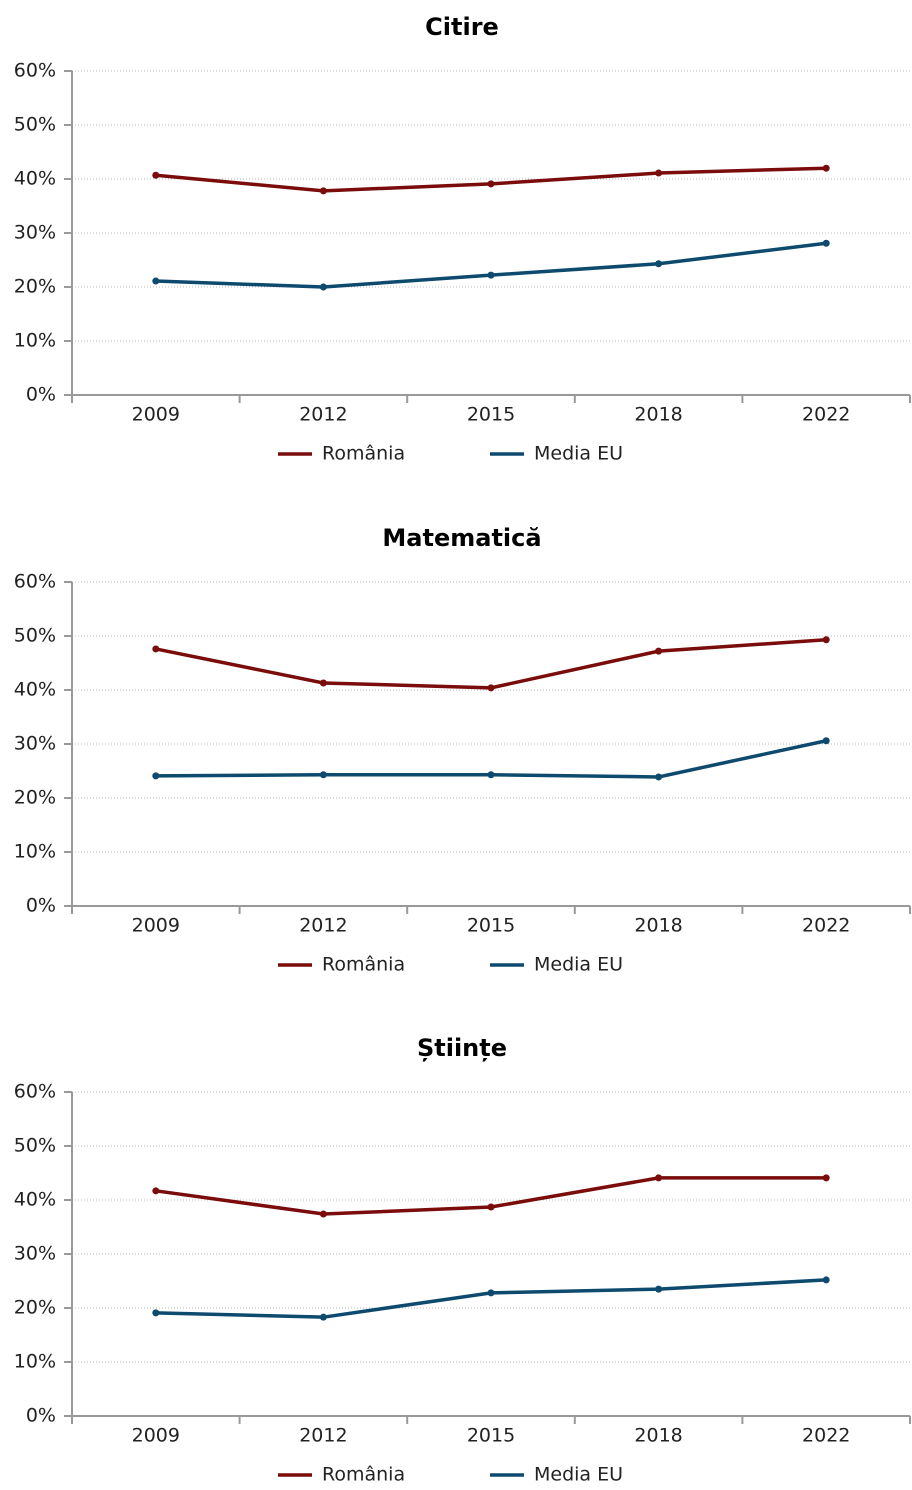 Image resolution: width=912 pixels, height=1490 pixels. I want to click on chart-title: Citire, so click(462, 27).